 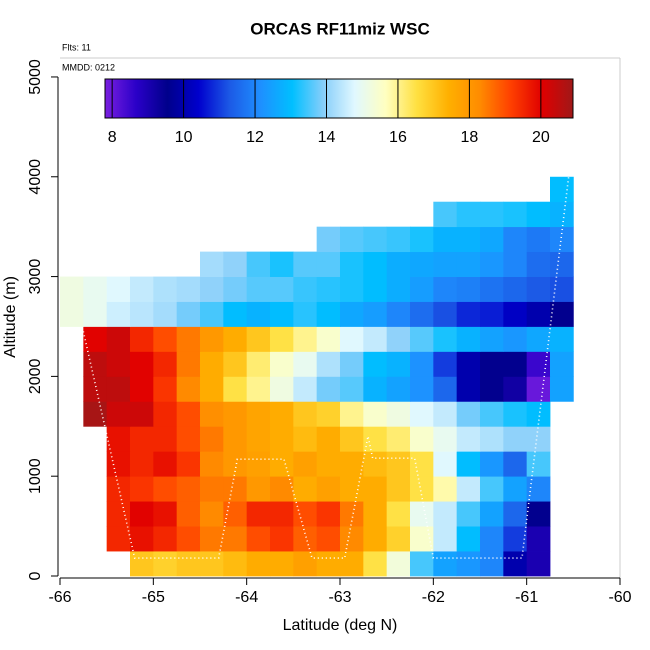 What do you see at coordinates (59, 597) in the screenshot?
I see `x-tick-label: -66` at bounding box center [59, 597].